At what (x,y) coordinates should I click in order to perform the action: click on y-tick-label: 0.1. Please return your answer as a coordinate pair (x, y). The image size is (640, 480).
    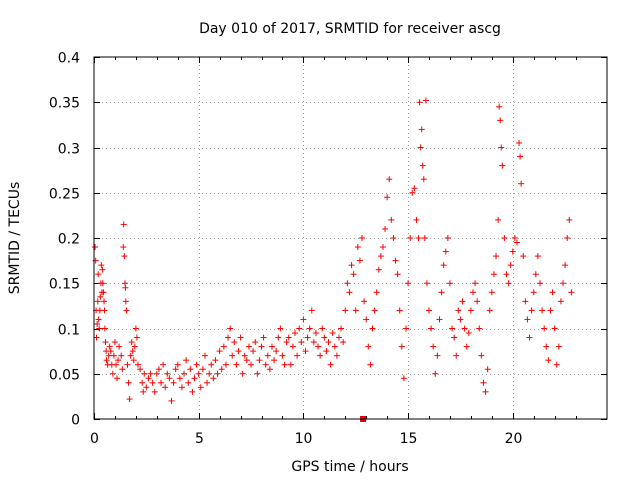
    Looking at the image, I should click on (69, 331).